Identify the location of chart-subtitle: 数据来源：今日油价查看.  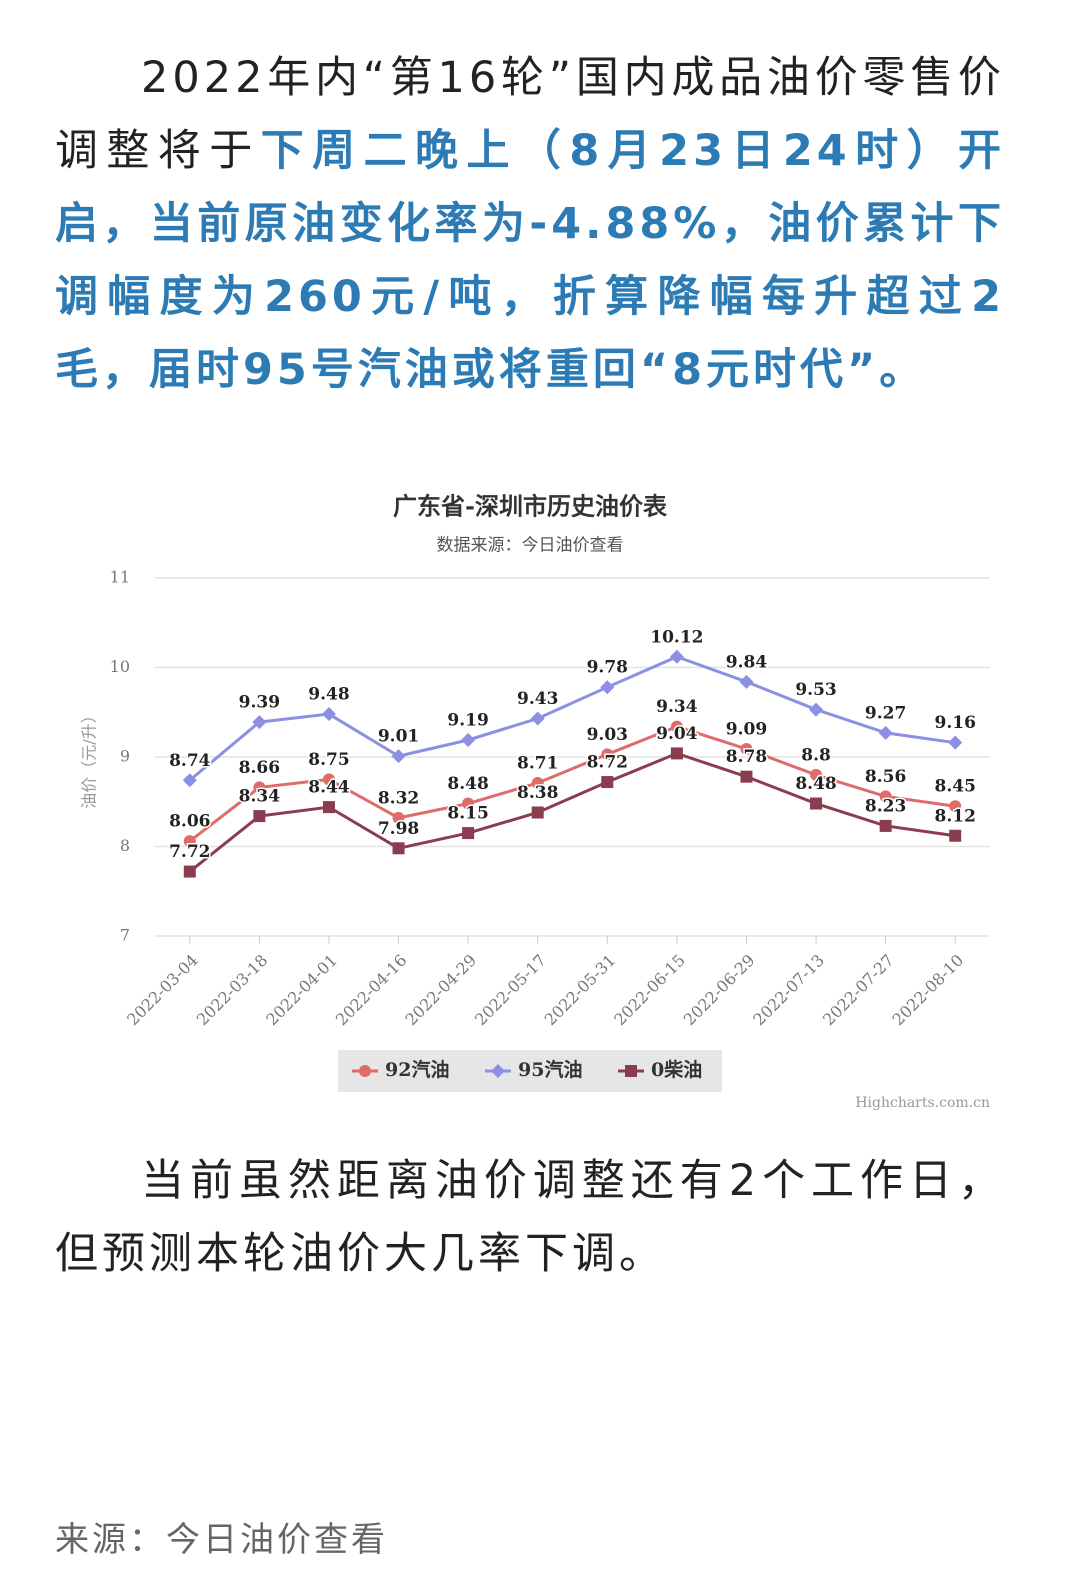
(530, 546).